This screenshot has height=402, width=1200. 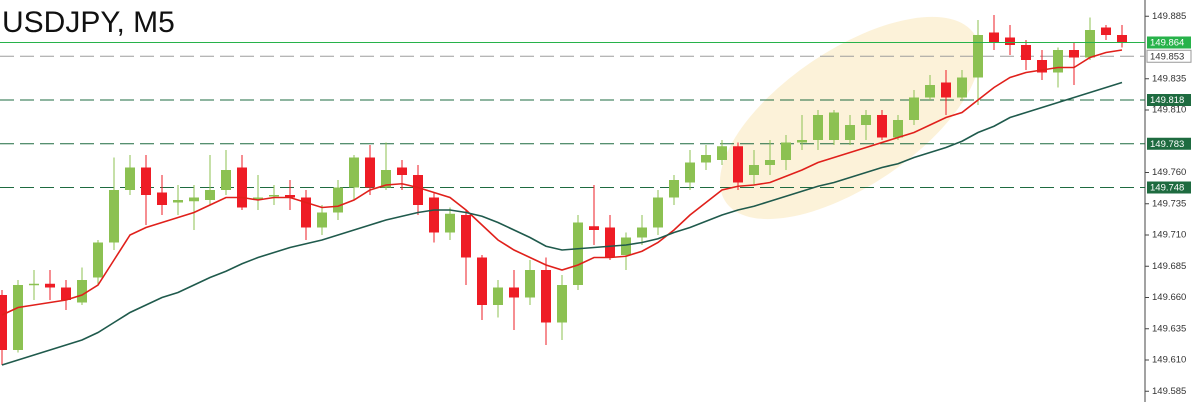 I want to click on chart-title: USDJPY, M5, so click(x=88, y=22).